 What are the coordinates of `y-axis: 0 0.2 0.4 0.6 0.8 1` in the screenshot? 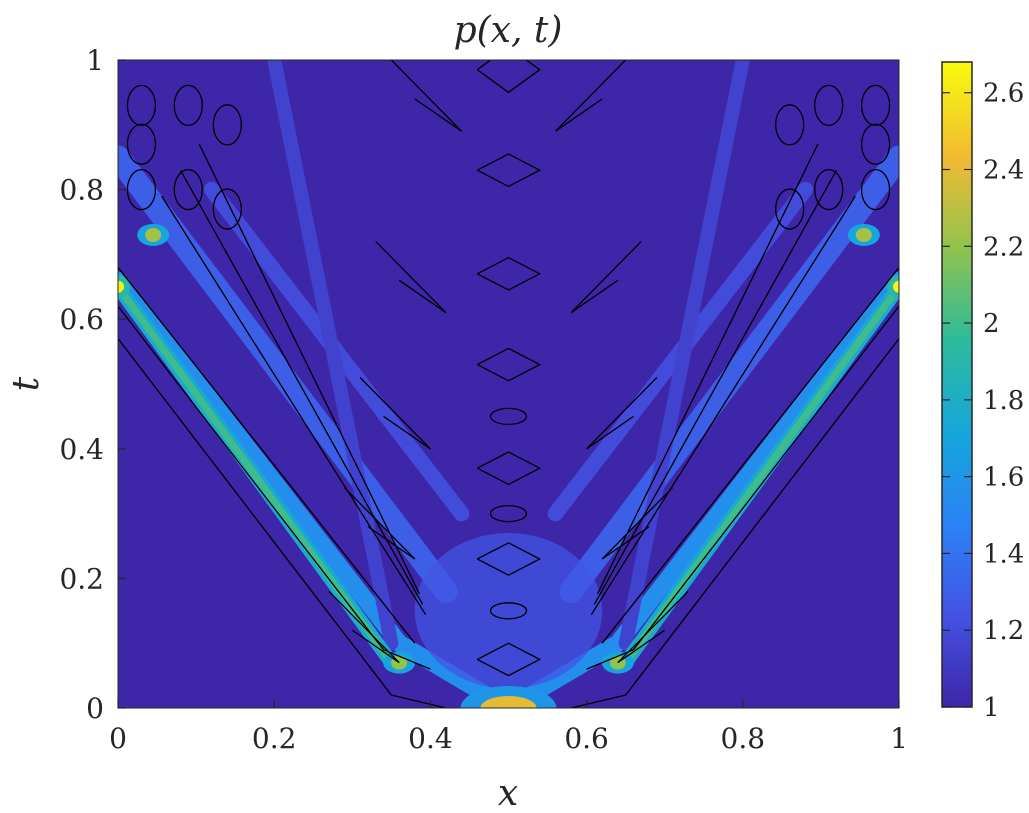 It's located at (92, 384).